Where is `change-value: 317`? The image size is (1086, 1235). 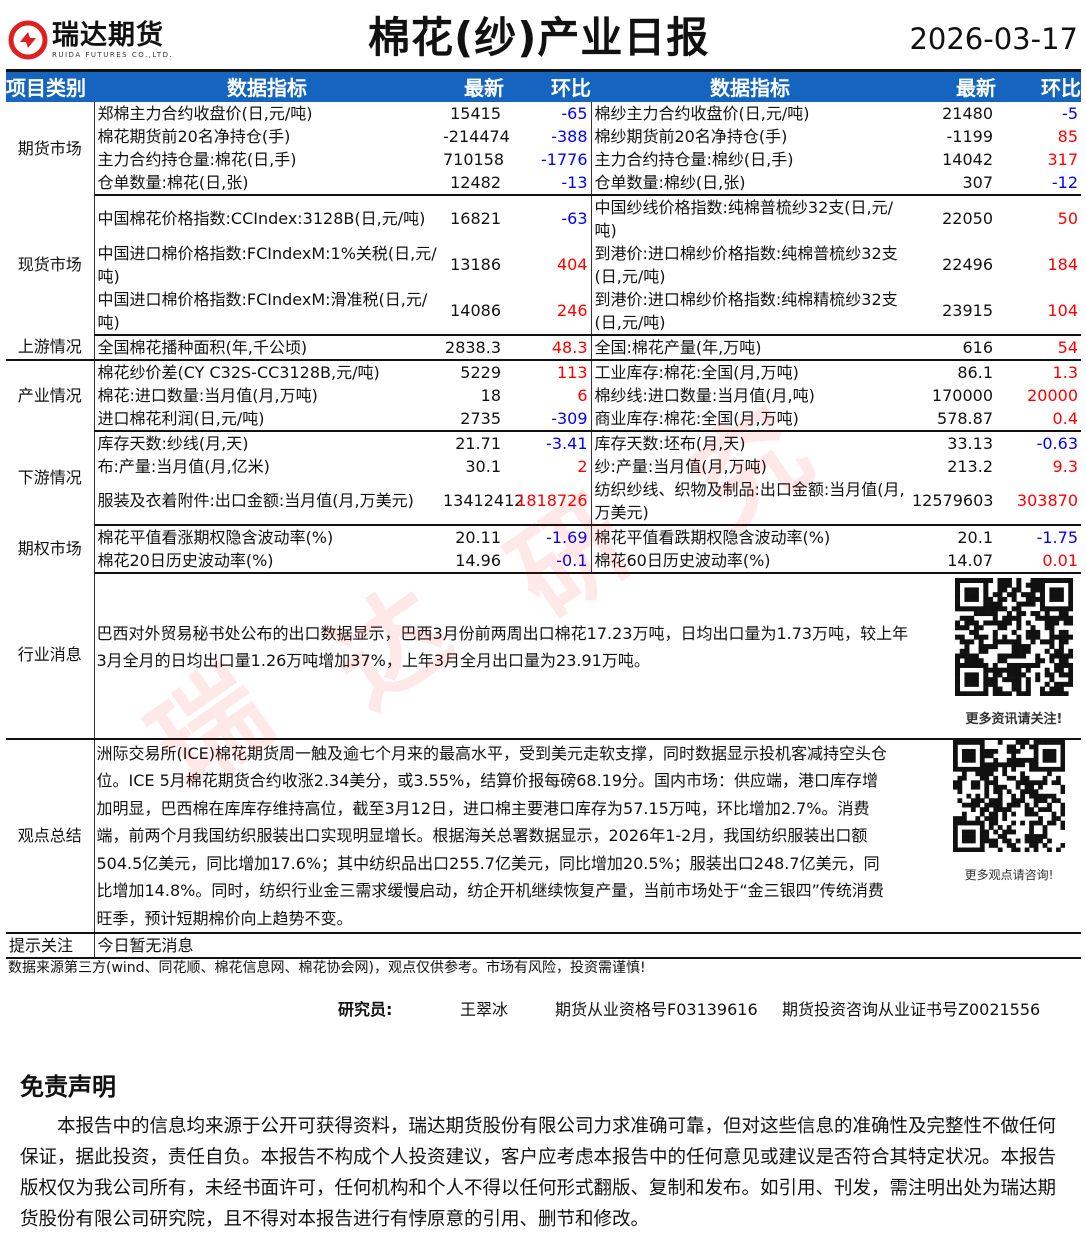 change-value: 317 is located at coordinates (1062, 159).